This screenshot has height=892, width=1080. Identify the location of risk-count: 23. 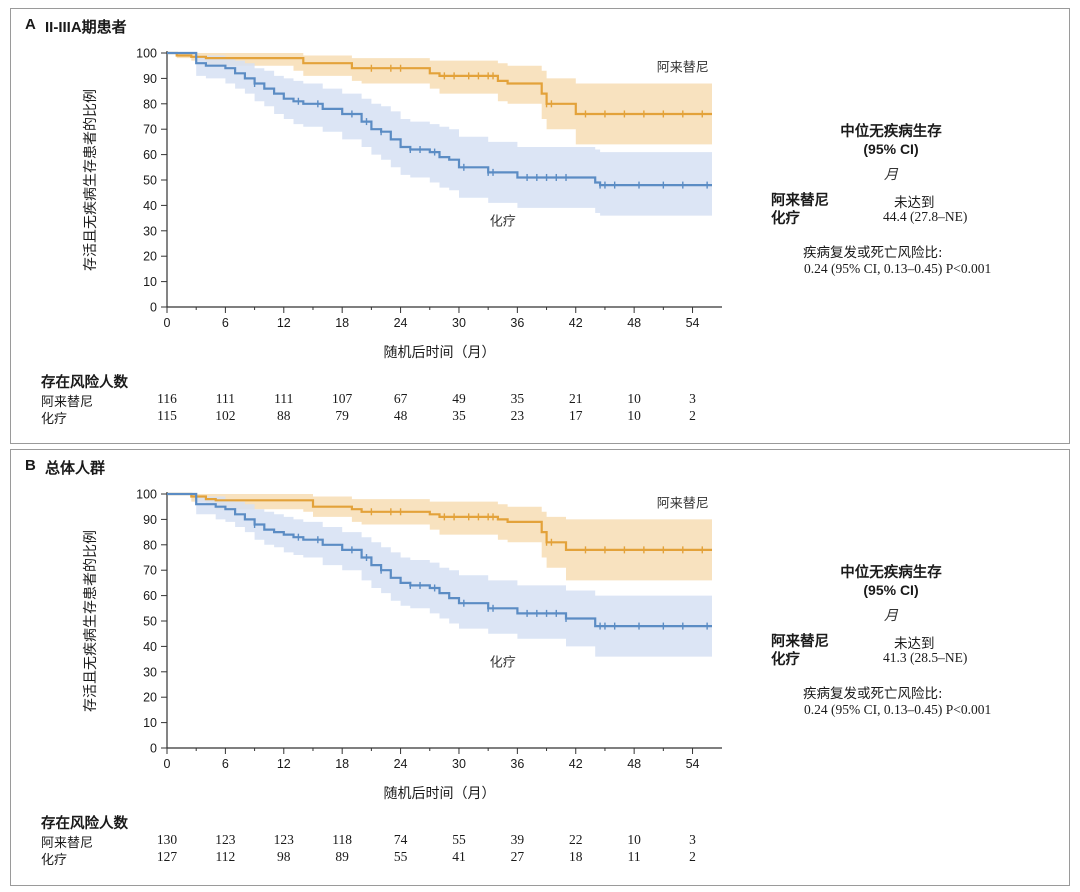
(517, 415).